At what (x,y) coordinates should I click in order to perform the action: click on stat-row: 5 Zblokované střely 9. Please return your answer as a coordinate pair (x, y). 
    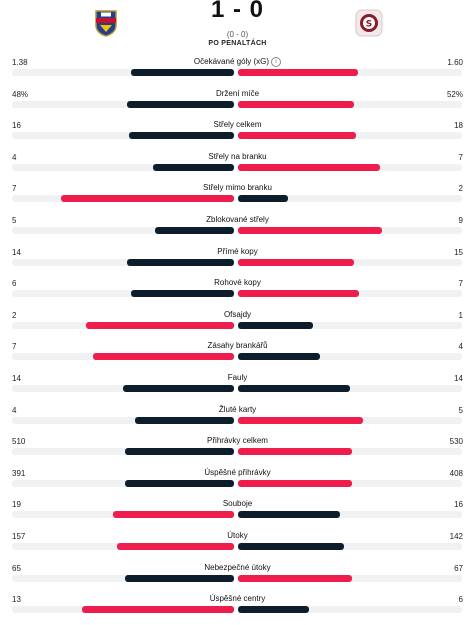
    Looking at the image, I should click on (237, 230).